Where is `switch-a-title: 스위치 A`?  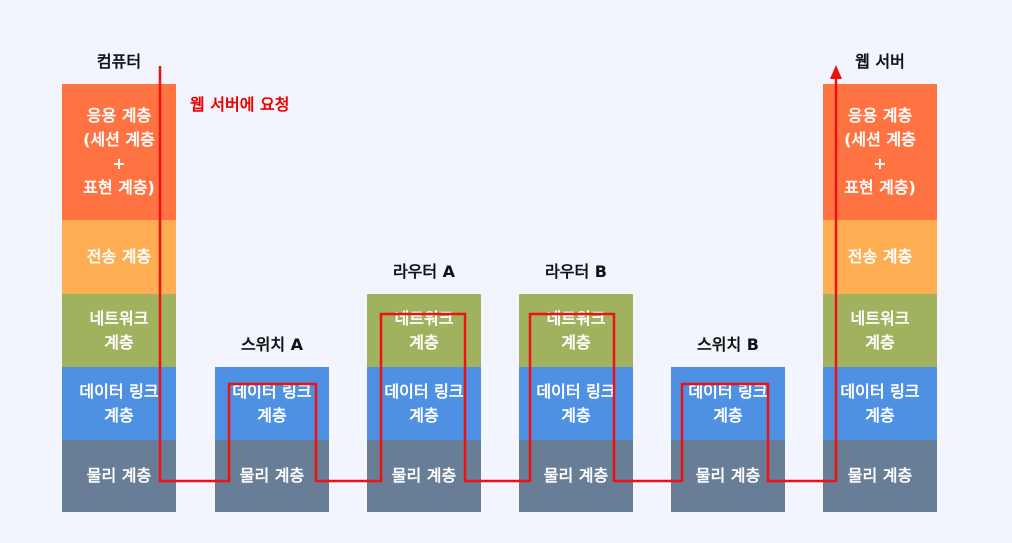 switch-a-title: 스위치 A is located at coordinates (272, 343).